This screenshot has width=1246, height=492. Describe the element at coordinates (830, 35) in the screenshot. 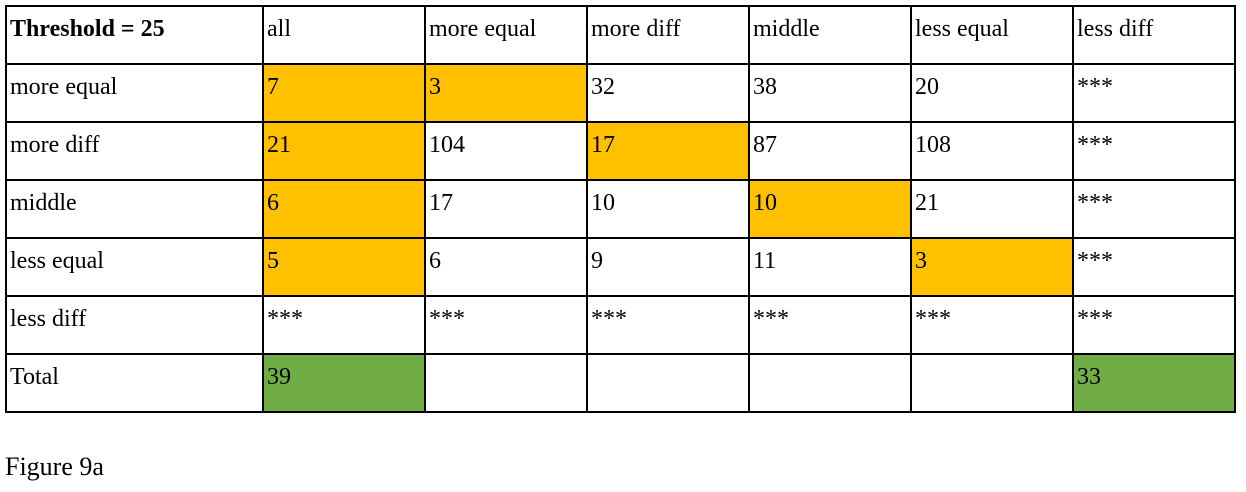

I see `header-cell-middle: middle` at that location.